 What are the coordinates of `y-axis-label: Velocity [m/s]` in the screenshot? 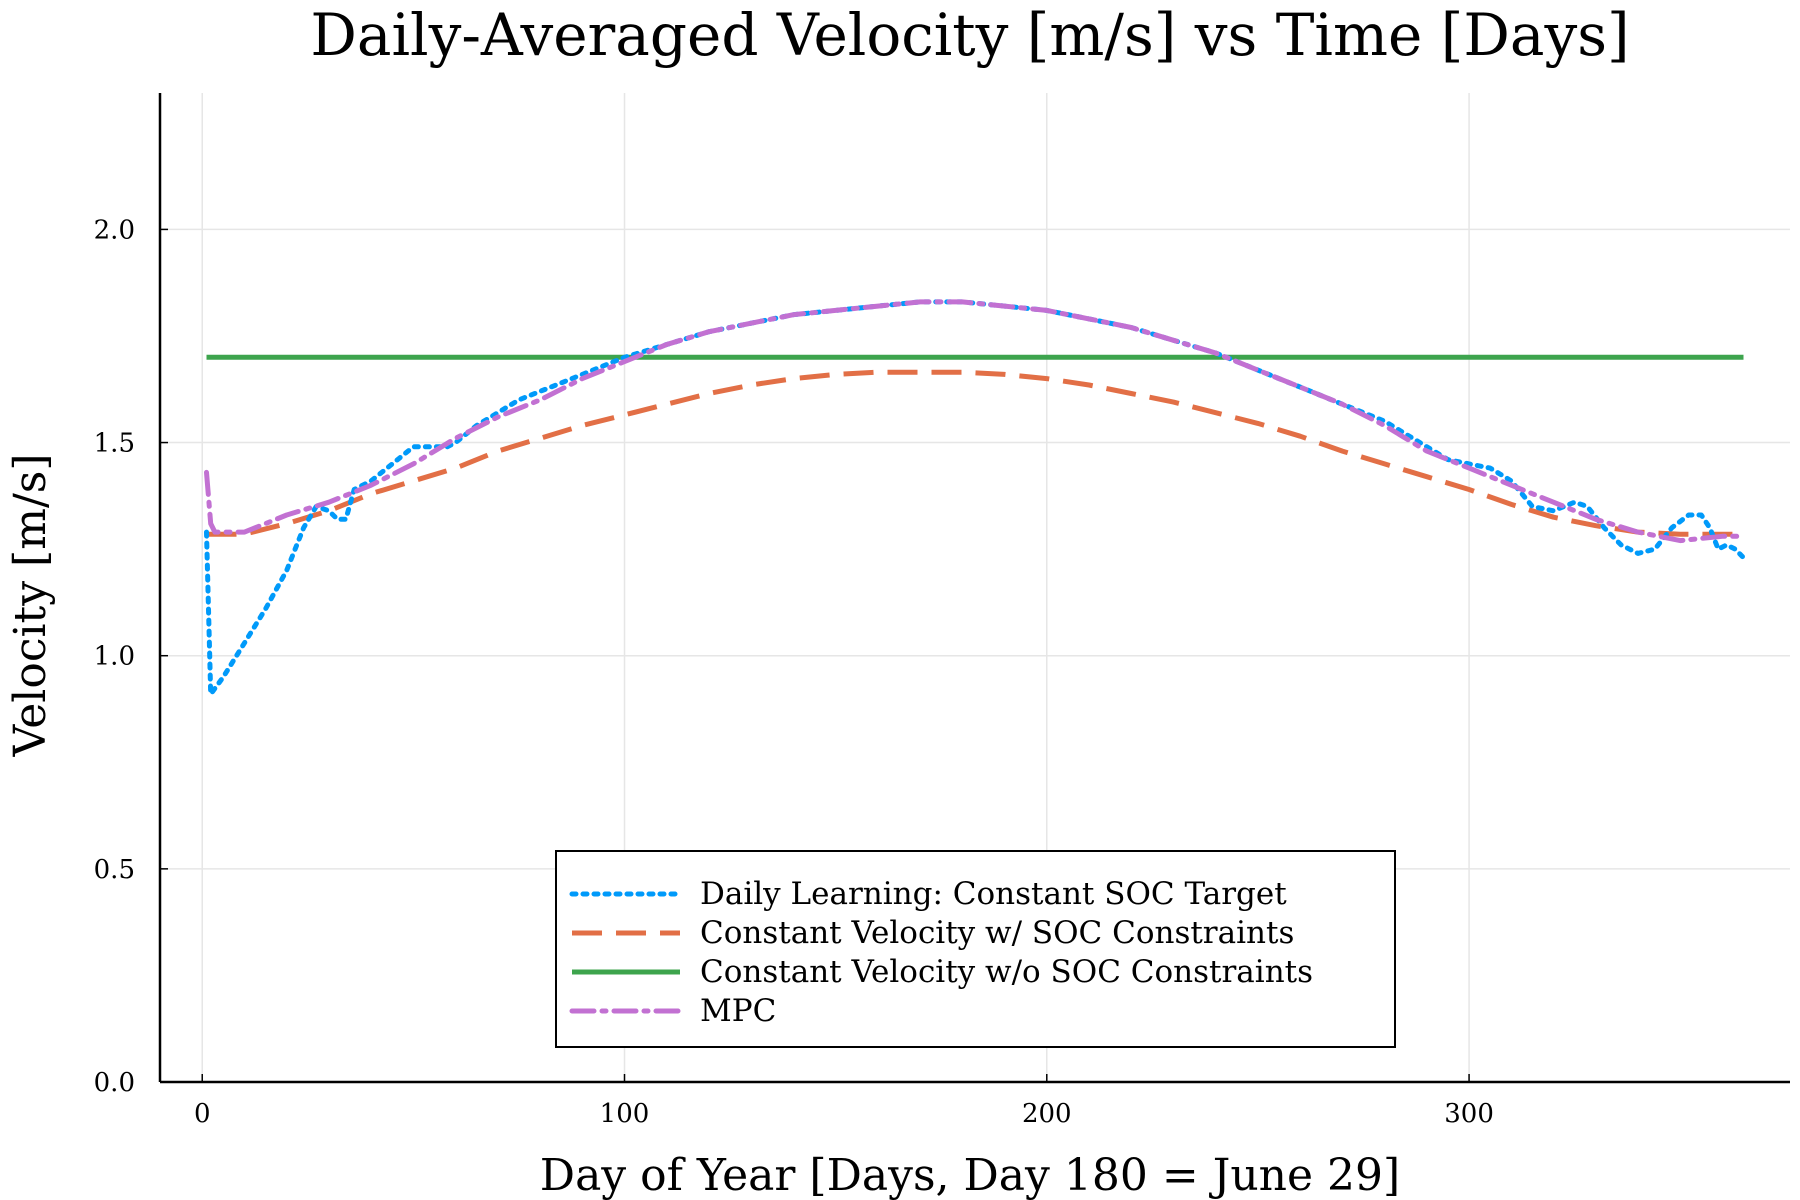 It's located at (30, 605).